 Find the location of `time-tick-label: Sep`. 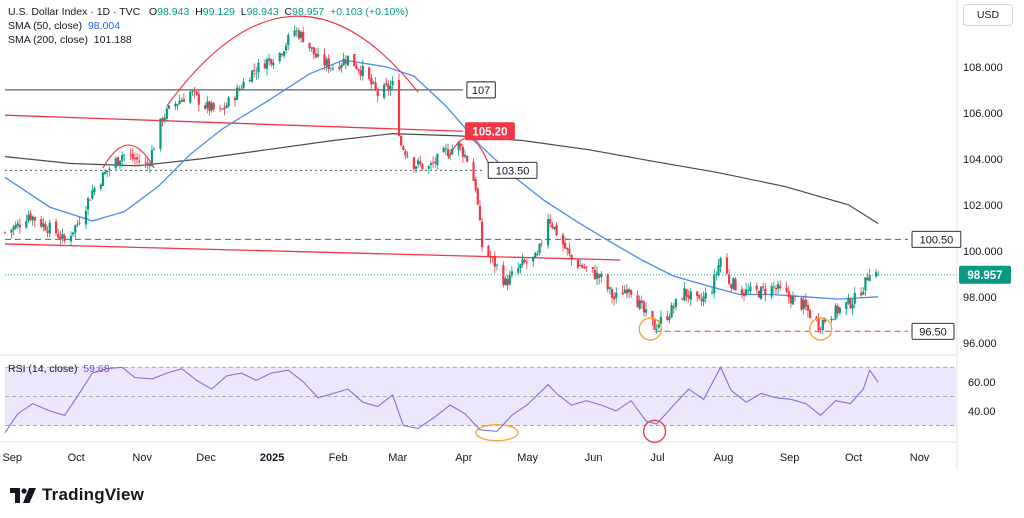

time-tick-label: Sep is located at coordinates (12, 458).